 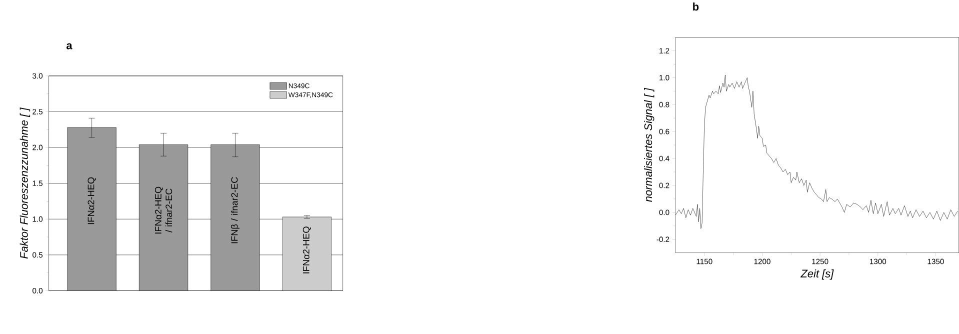 What do you see at coordinates (163, 210) in the screenshot?
I see `x-tick-label: IFNα2-HEQ / ifnar2-EC` at bounding box center [163, 210].